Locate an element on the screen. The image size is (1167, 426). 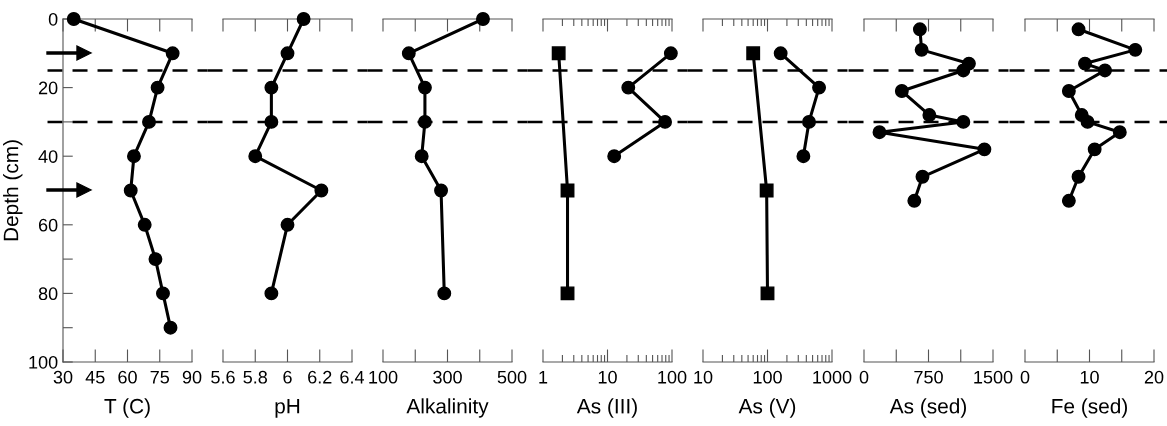
x-axis-title: Alkalinity is located at coordinates (447, 408).